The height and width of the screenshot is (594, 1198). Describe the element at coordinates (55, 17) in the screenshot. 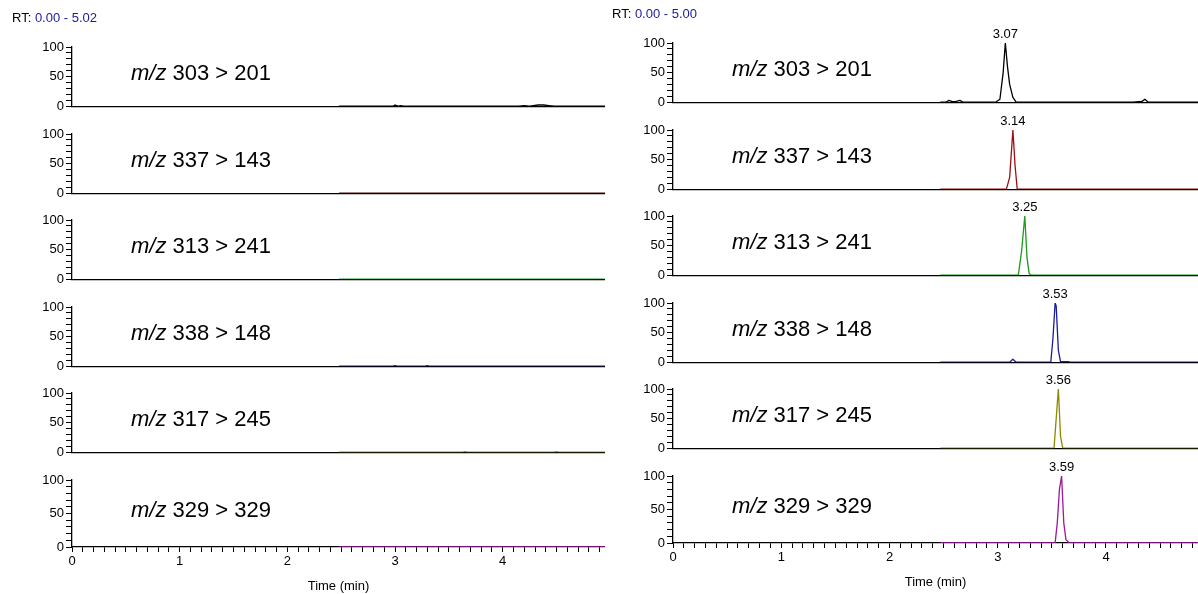

I see `text: RT: 0.00 - 5.02` at that location.